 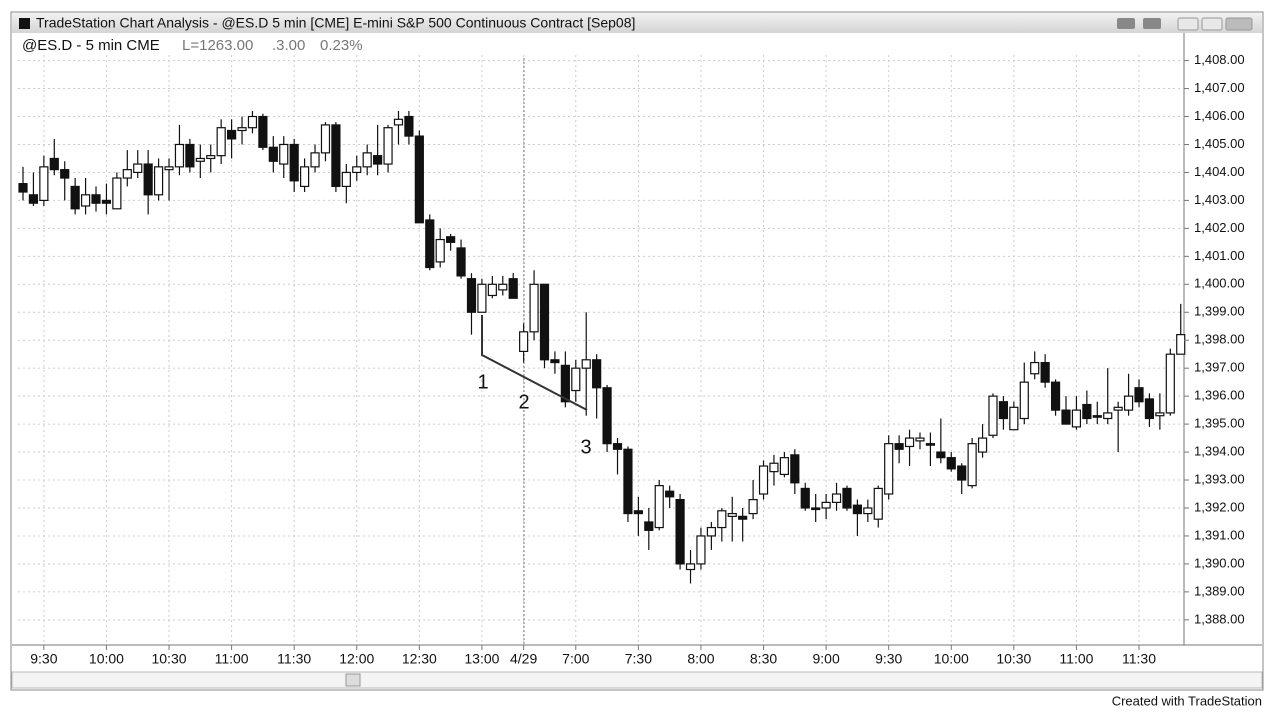 What do you see at coordinates (1219, 283) in the screenshot?
I see `y-tick-label: 1,400.00` at bounding box center [1219, 283].